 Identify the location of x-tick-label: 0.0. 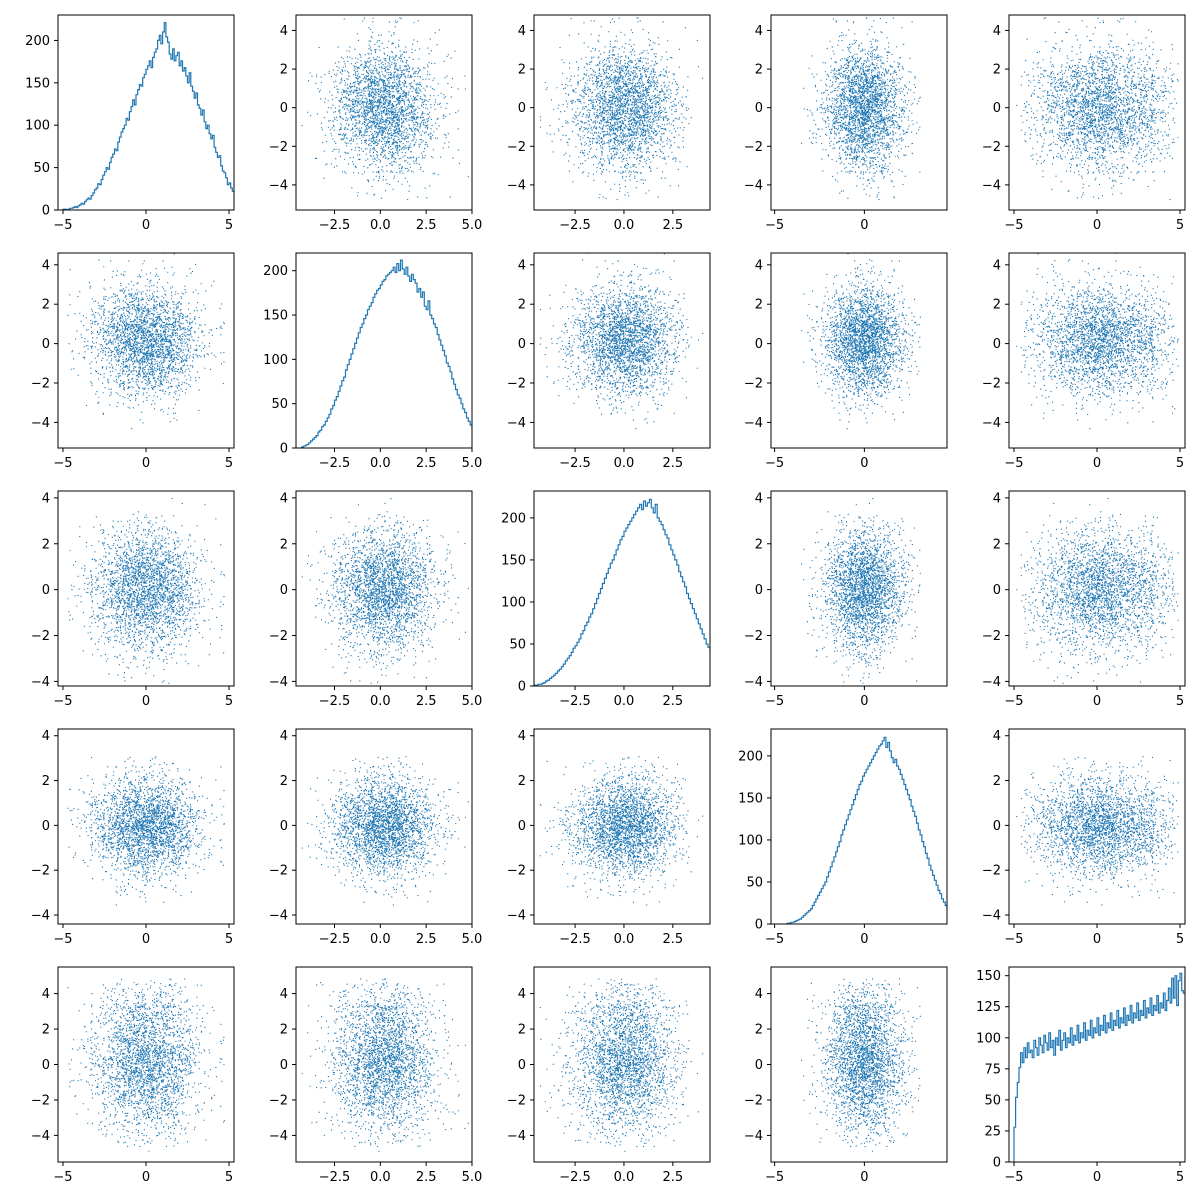
(624, 463).